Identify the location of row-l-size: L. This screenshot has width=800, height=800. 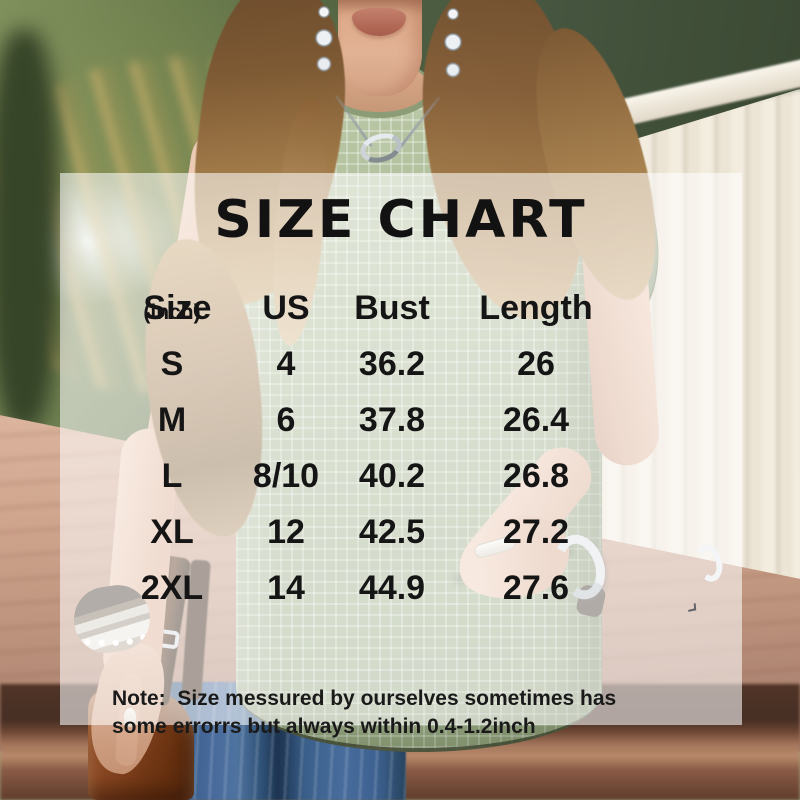
(172, 475).